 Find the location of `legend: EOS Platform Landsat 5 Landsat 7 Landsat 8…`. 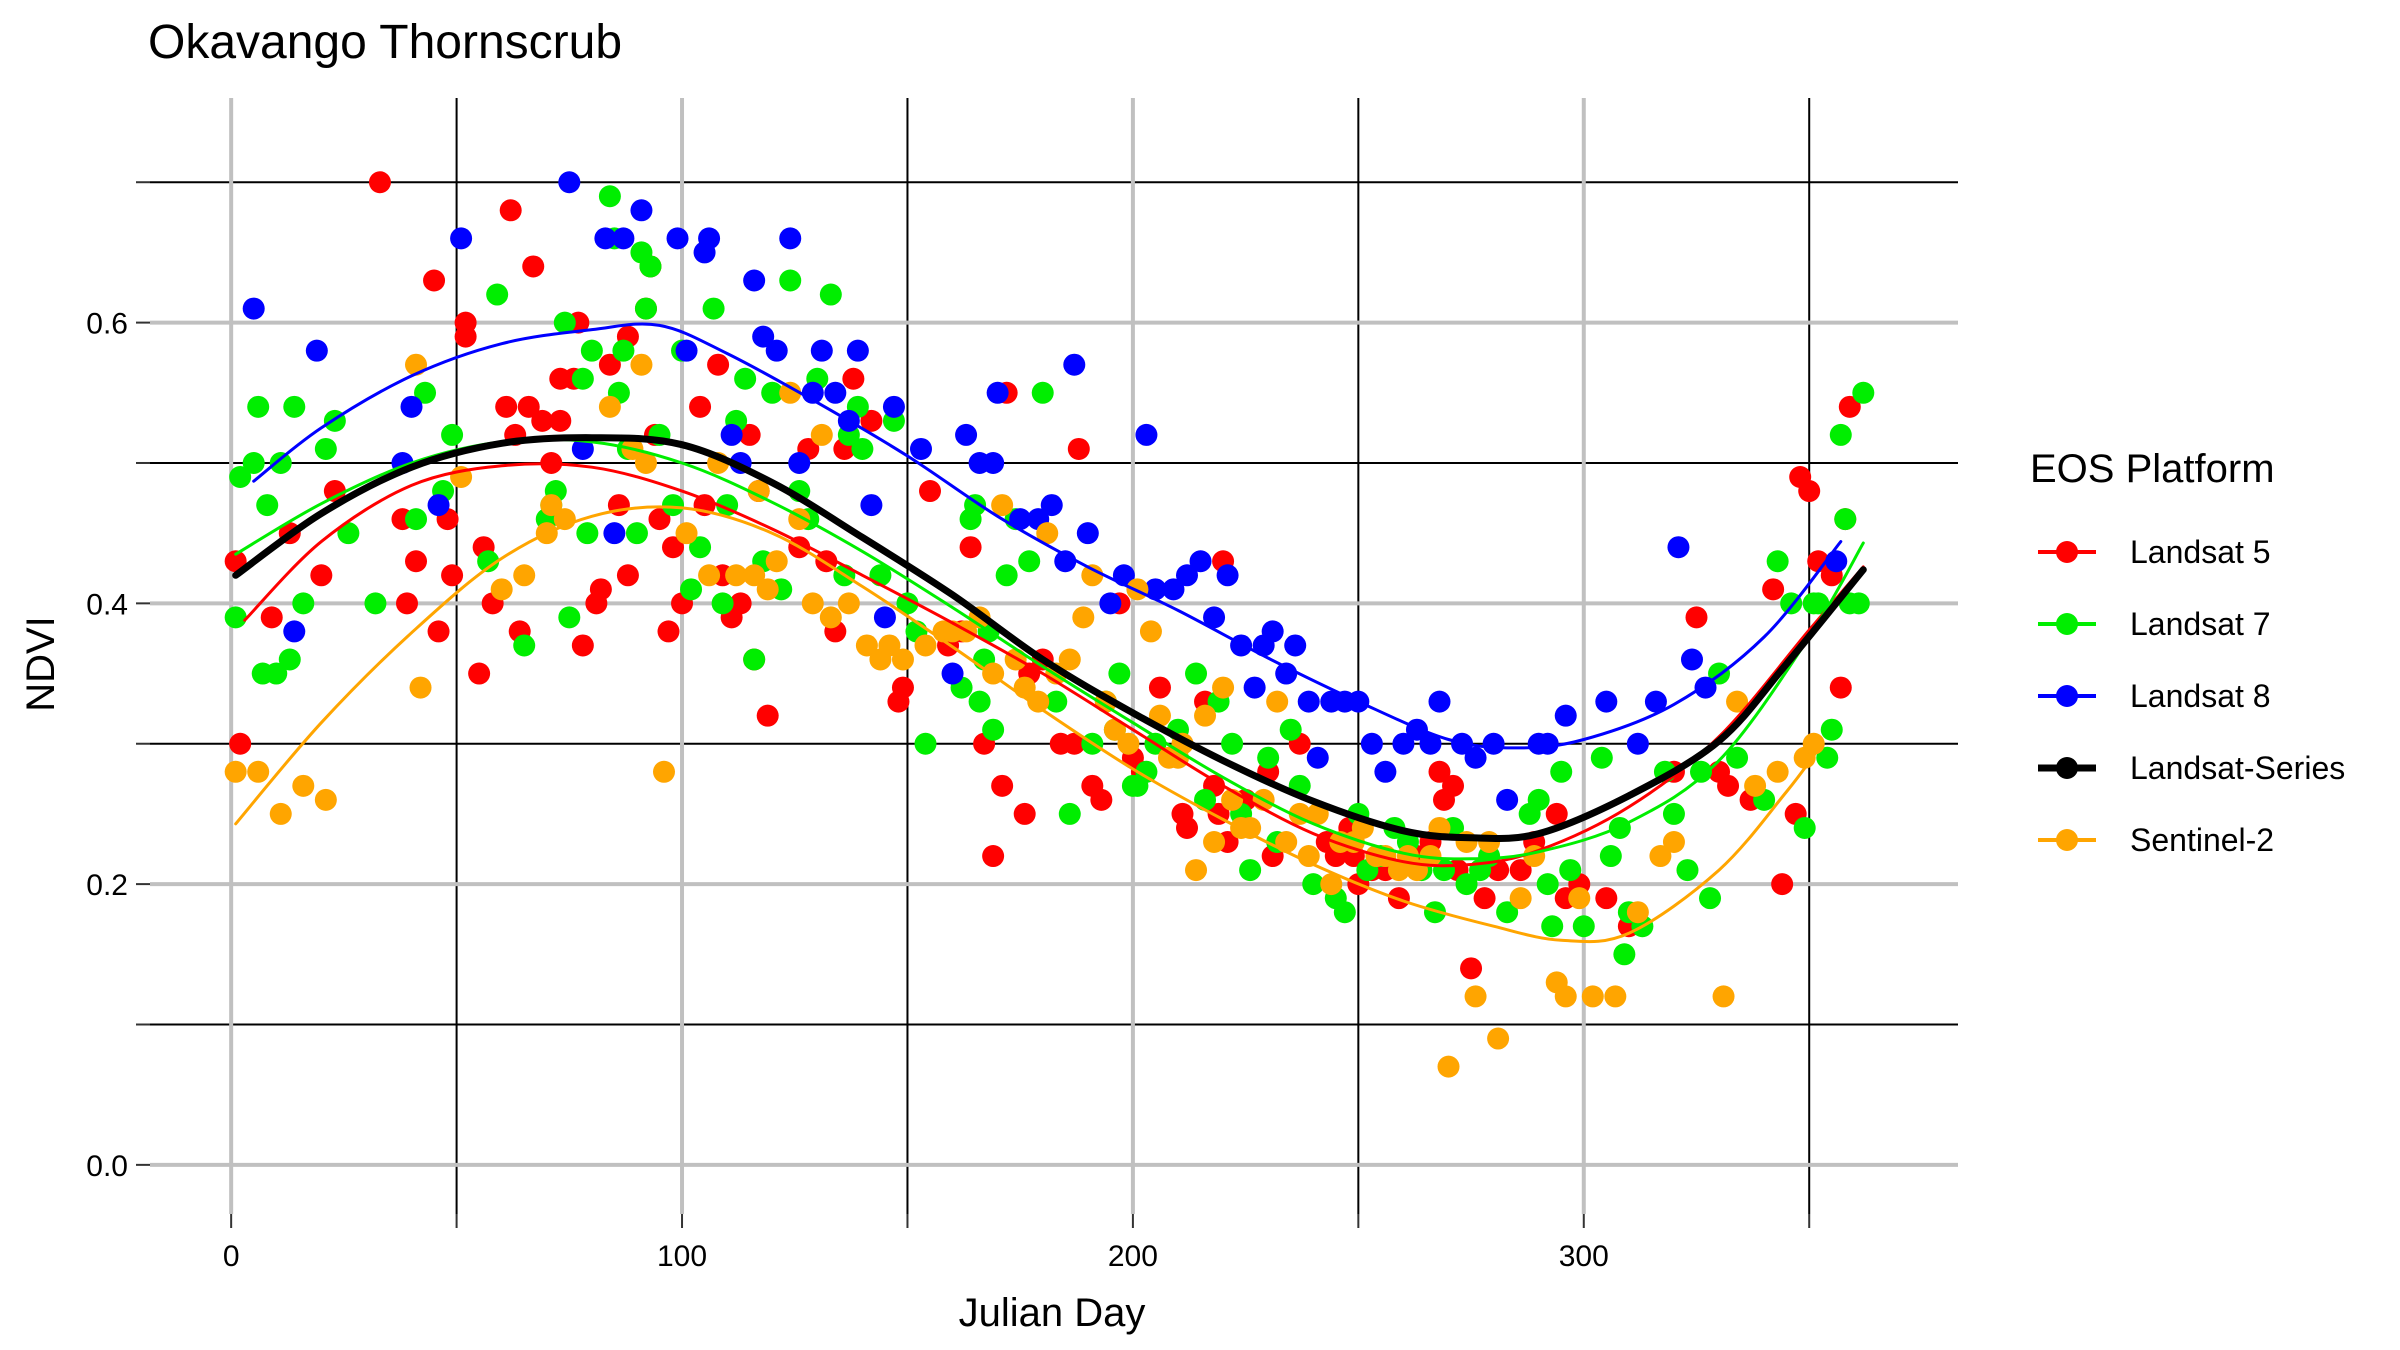

legend: EOS Platform Landsat 5 Landsat 7 Landsat 8… is located at coordinates (2187, 652).